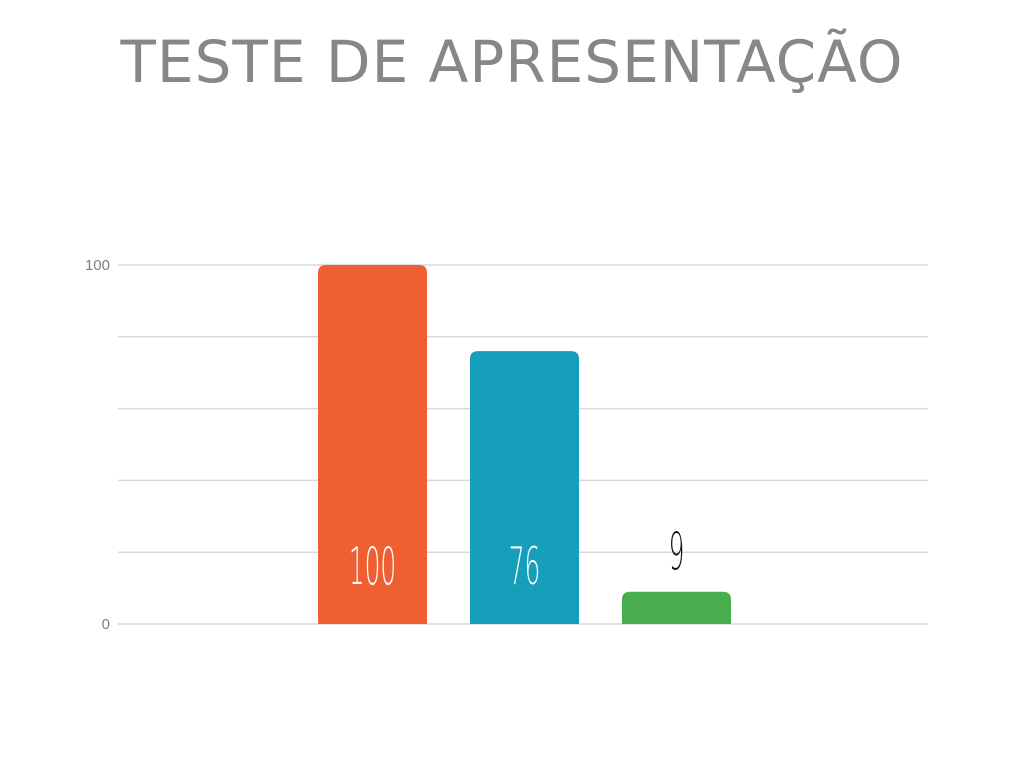 This screenshot has width=1024, height=768. I want to click on bar-value-label: 76, so click(525, 565).